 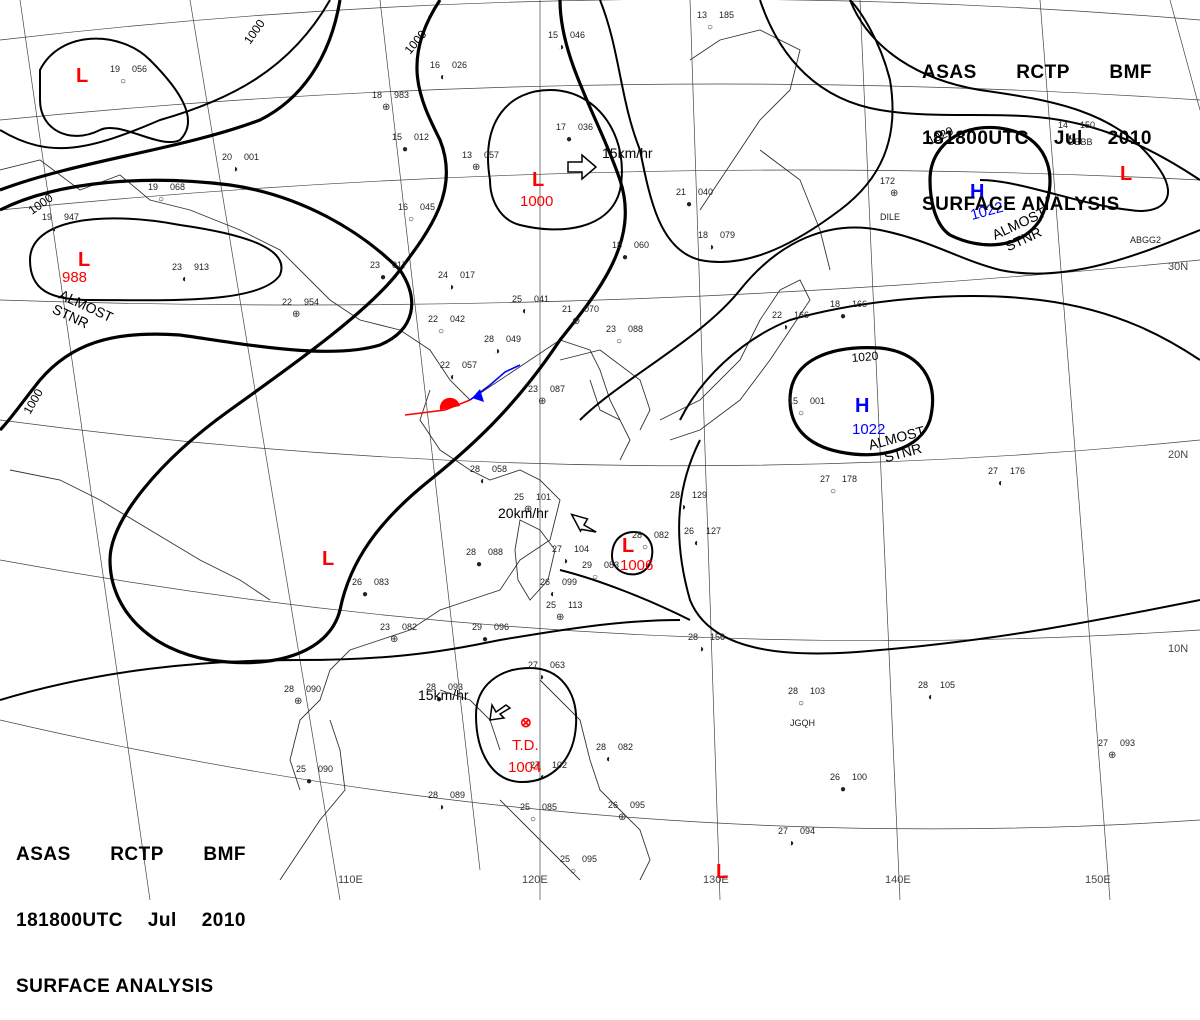 I want to click on station-plot: 18 079 ◑, so click(x=716, y=241).